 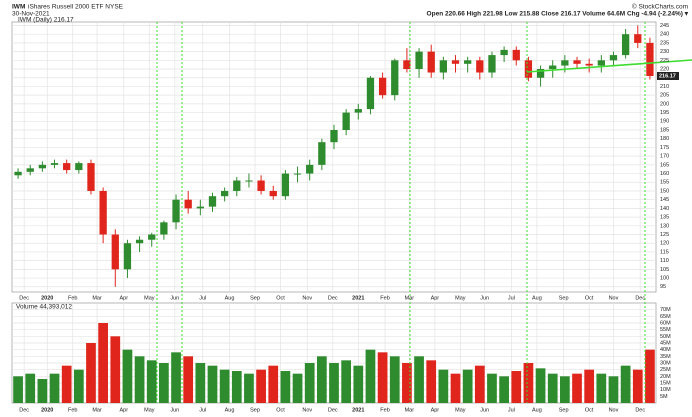 I want to click on last-price-tag, so click(x=668, y=76).